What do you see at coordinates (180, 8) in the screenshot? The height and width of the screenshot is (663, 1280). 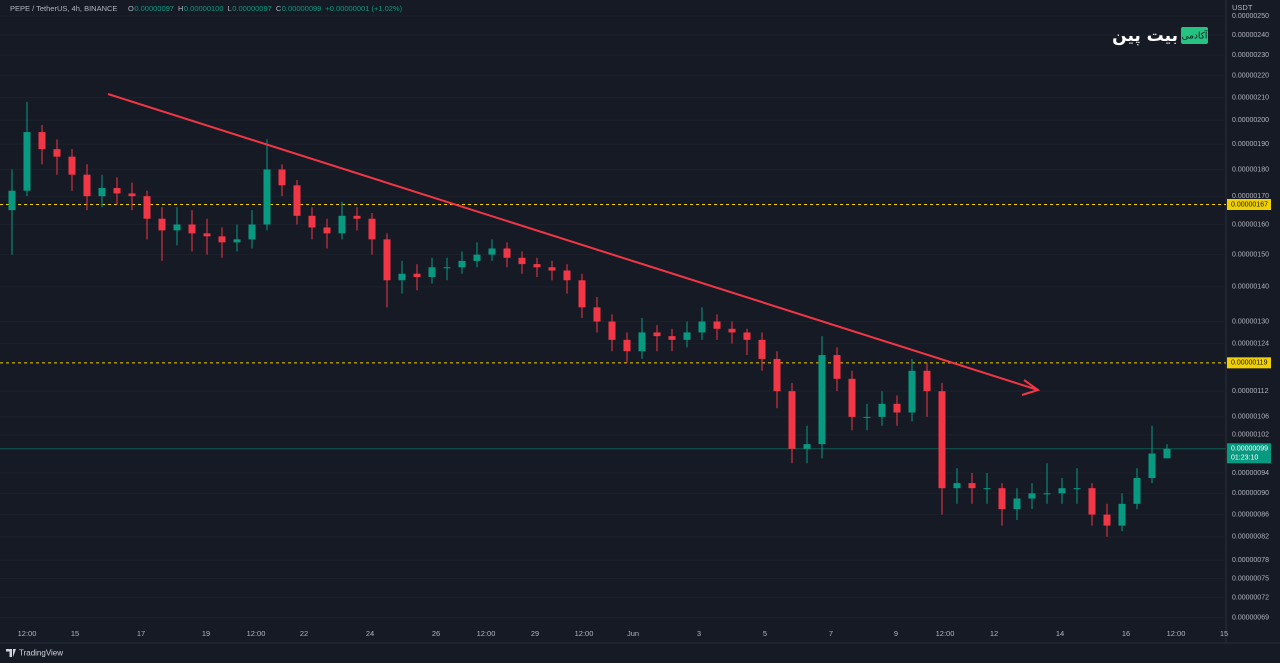 I see `ohlc-key: H` at bounding box center [180, 8].